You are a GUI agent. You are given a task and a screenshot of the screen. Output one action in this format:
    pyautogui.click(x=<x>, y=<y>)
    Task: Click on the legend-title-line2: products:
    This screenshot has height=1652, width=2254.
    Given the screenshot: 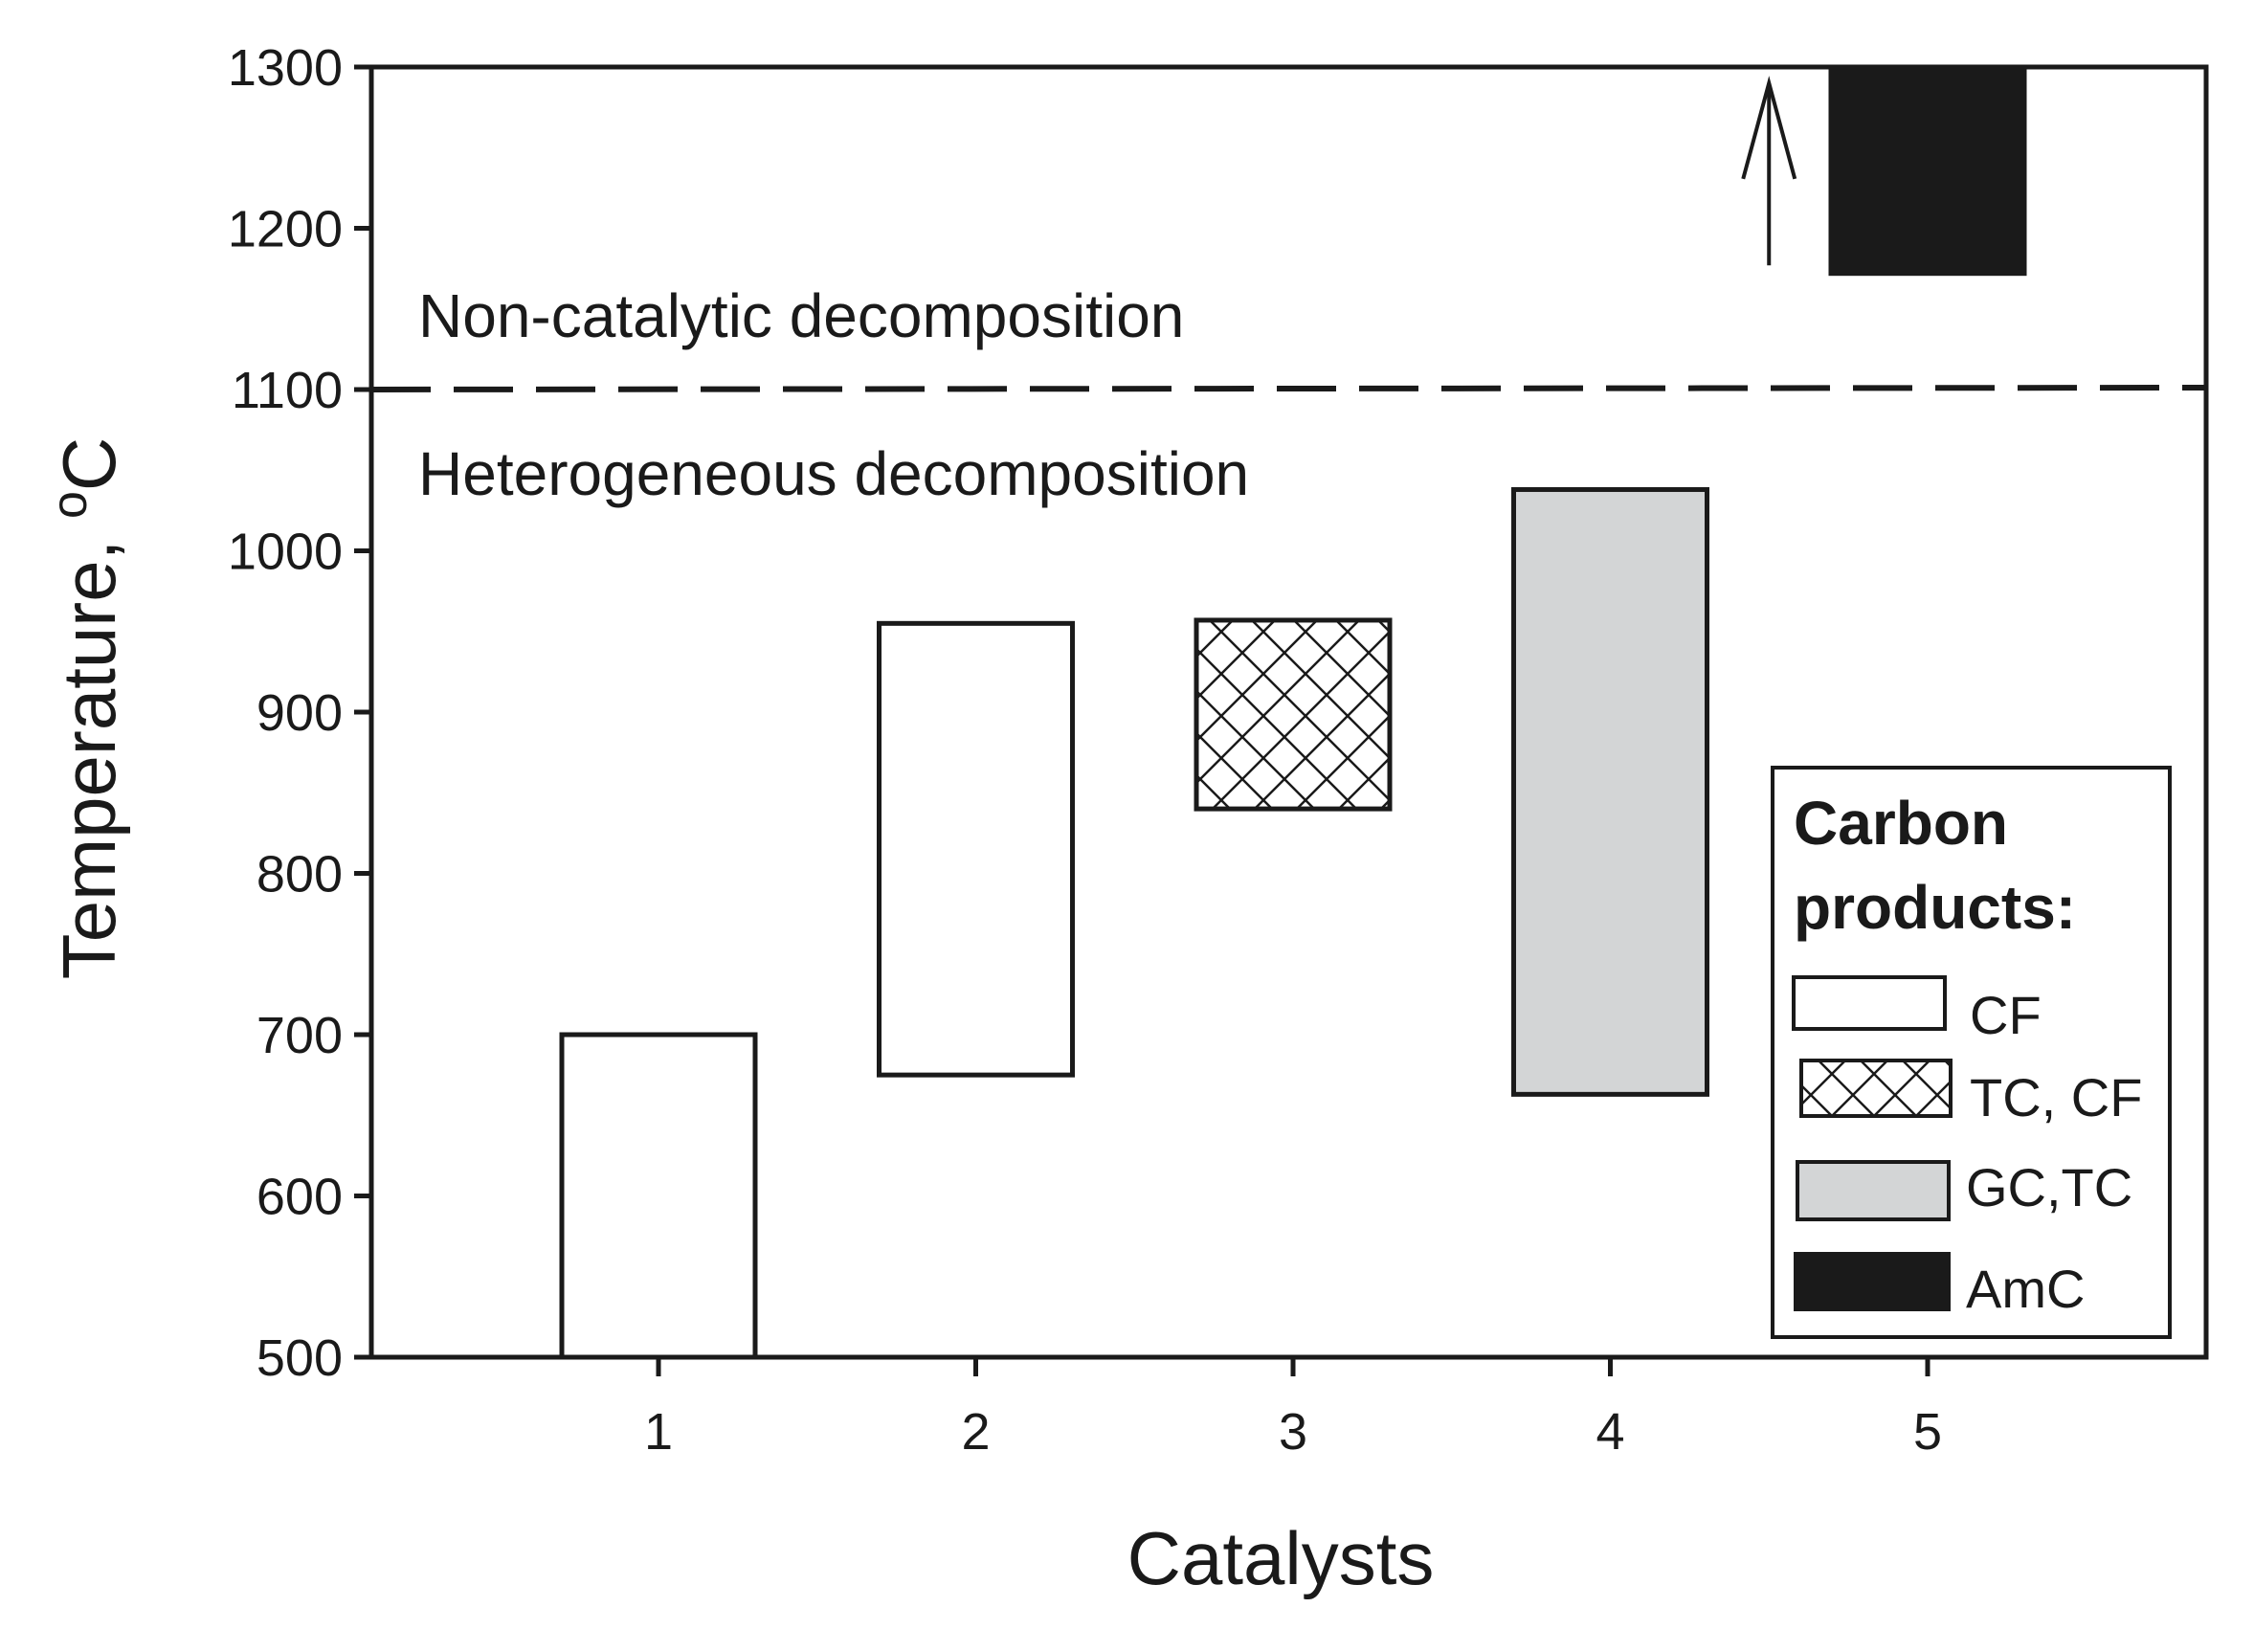 What is the action you would take?
    pyautogui.click(x=1935, y=907)
    